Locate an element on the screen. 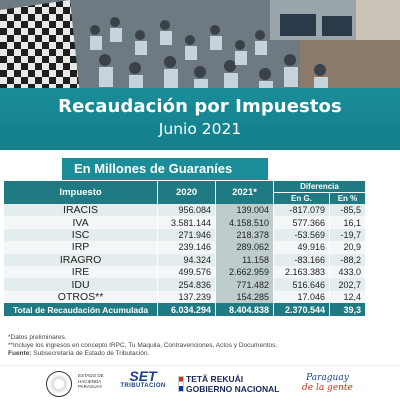  value-2021: 771.482 is located at coordinates (245, 284).